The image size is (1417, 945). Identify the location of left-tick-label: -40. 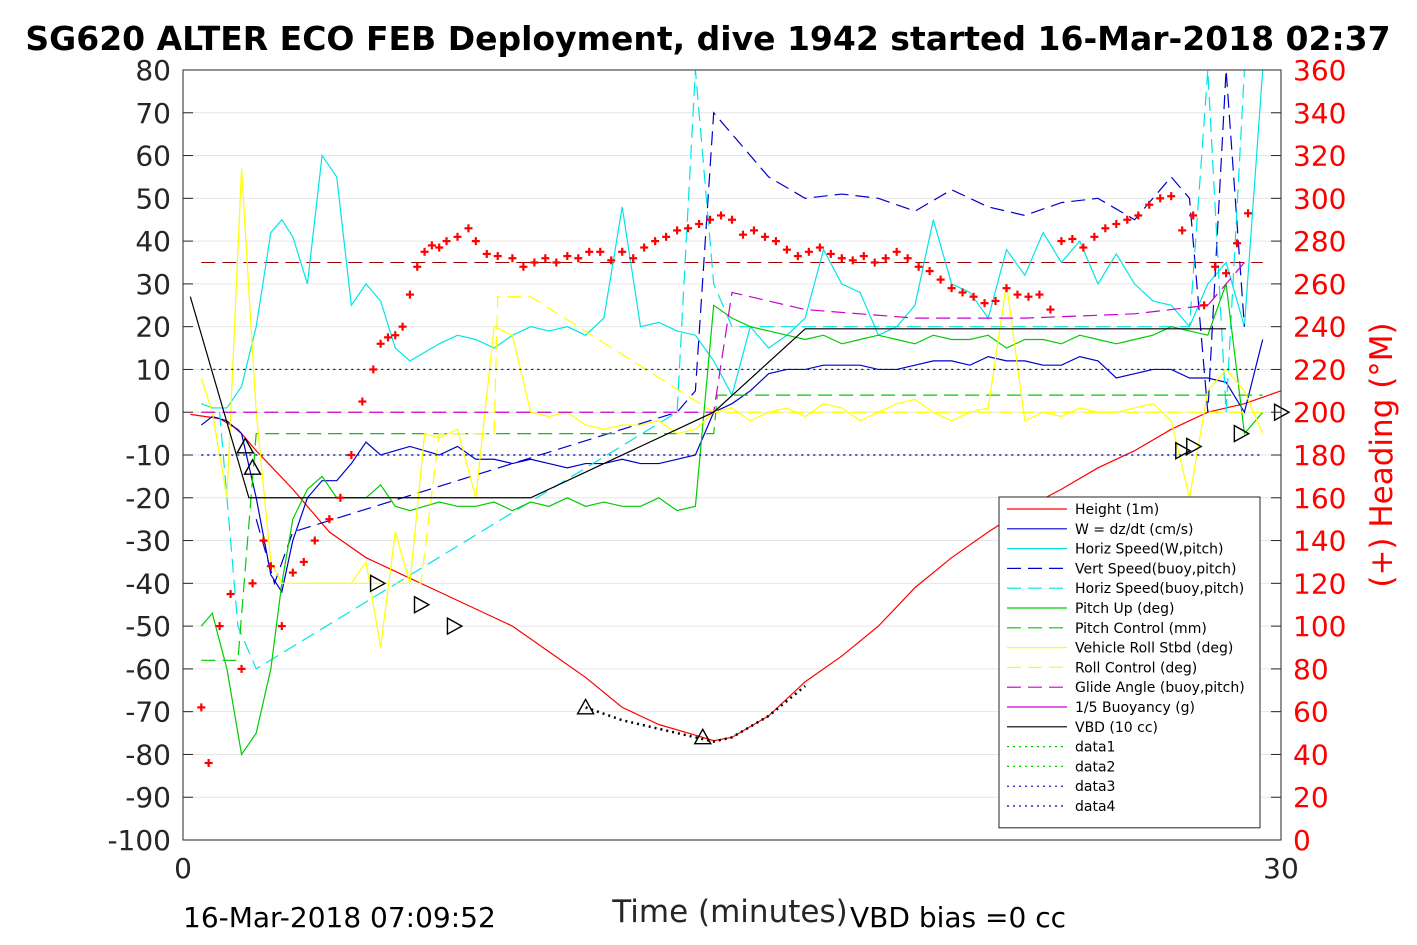
(148, 583).